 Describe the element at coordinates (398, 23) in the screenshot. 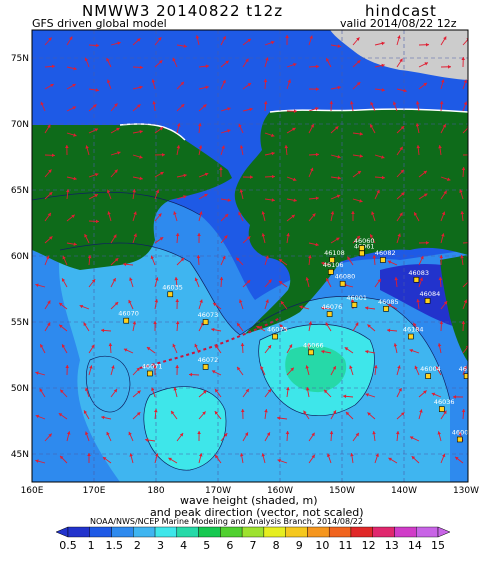

I see `valid-time: valid 2014/08/22 12z` at that location.